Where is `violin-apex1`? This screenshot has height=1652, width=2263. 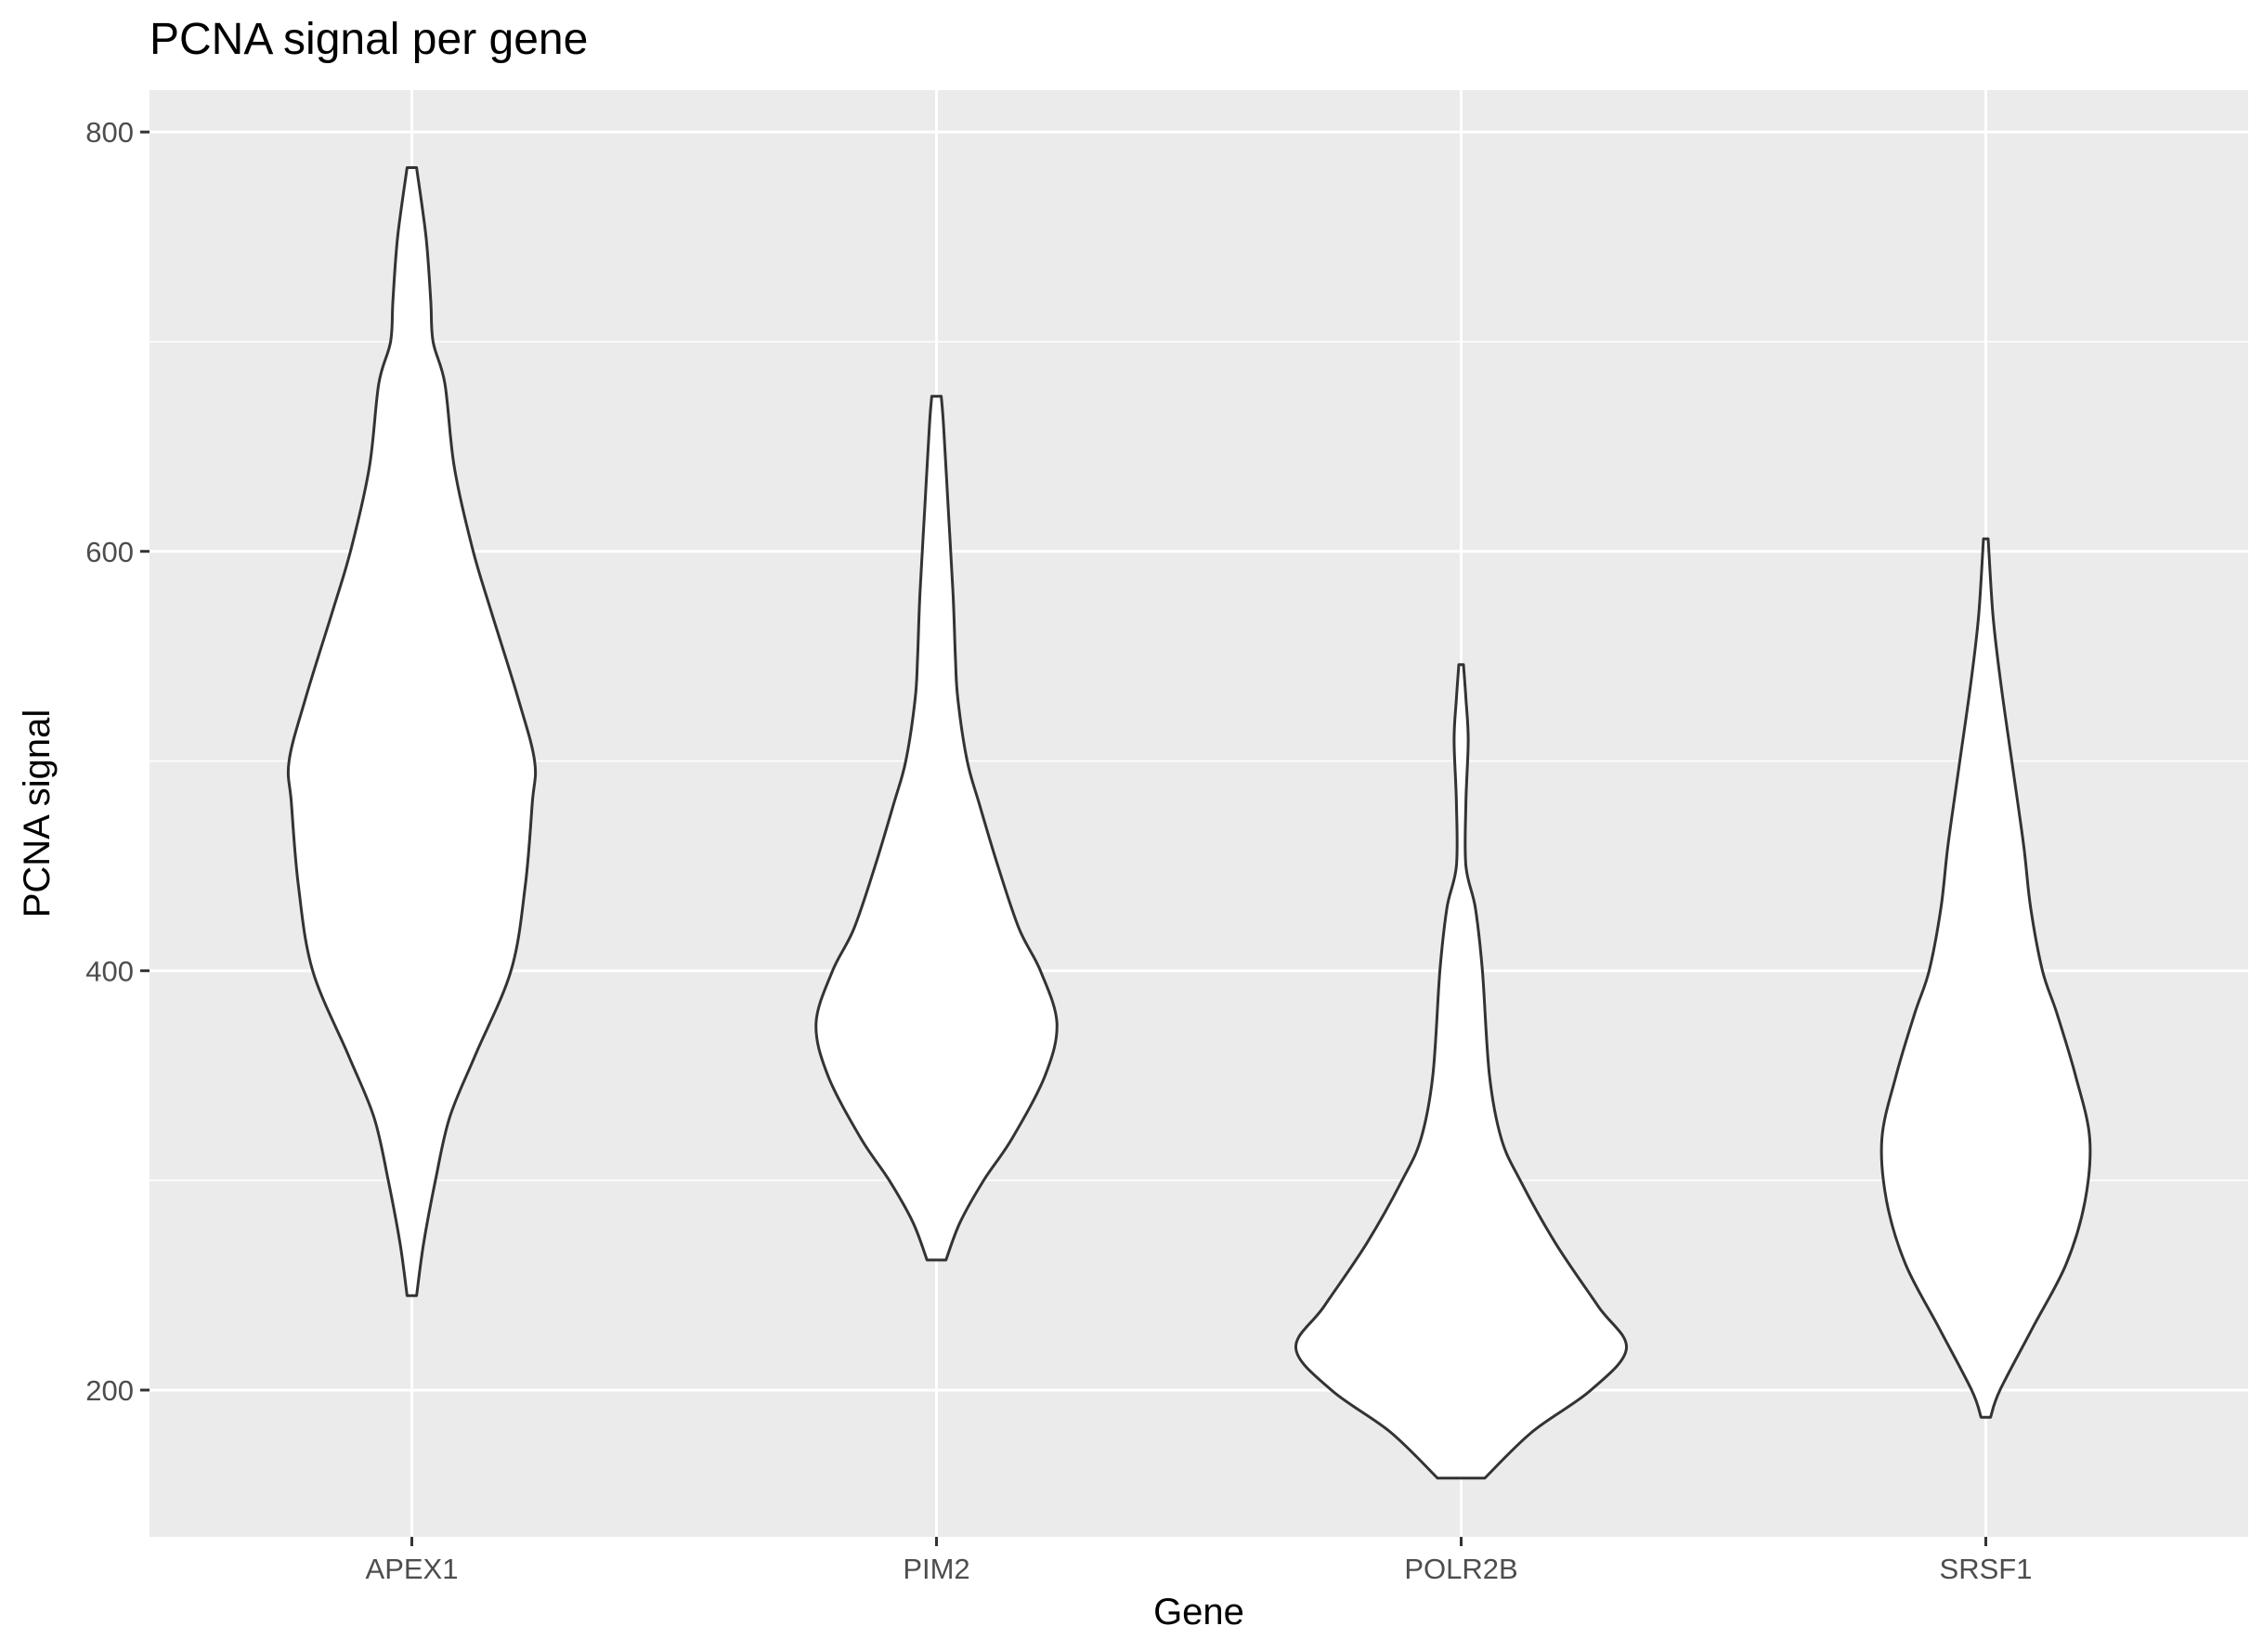
violin-apex1 is located at coordinates (412, 732).